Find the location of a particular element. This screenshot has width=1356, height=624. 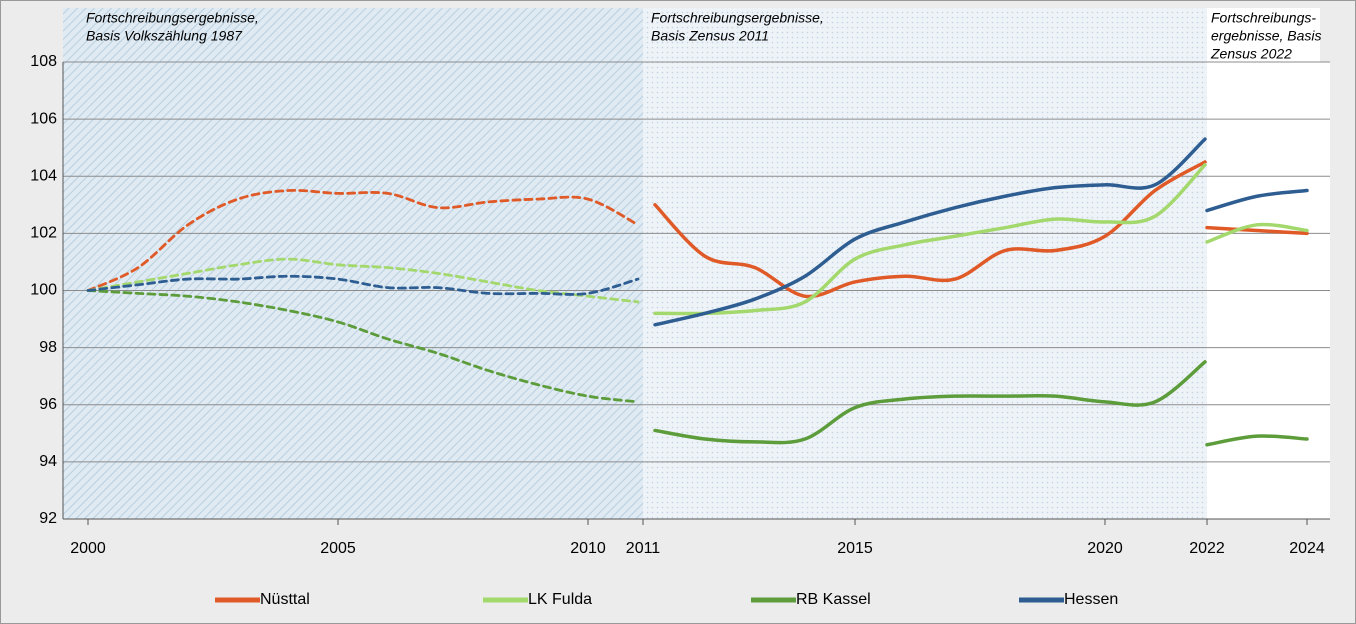

legend-label: Hessen is located at coordinates (1091, 599).